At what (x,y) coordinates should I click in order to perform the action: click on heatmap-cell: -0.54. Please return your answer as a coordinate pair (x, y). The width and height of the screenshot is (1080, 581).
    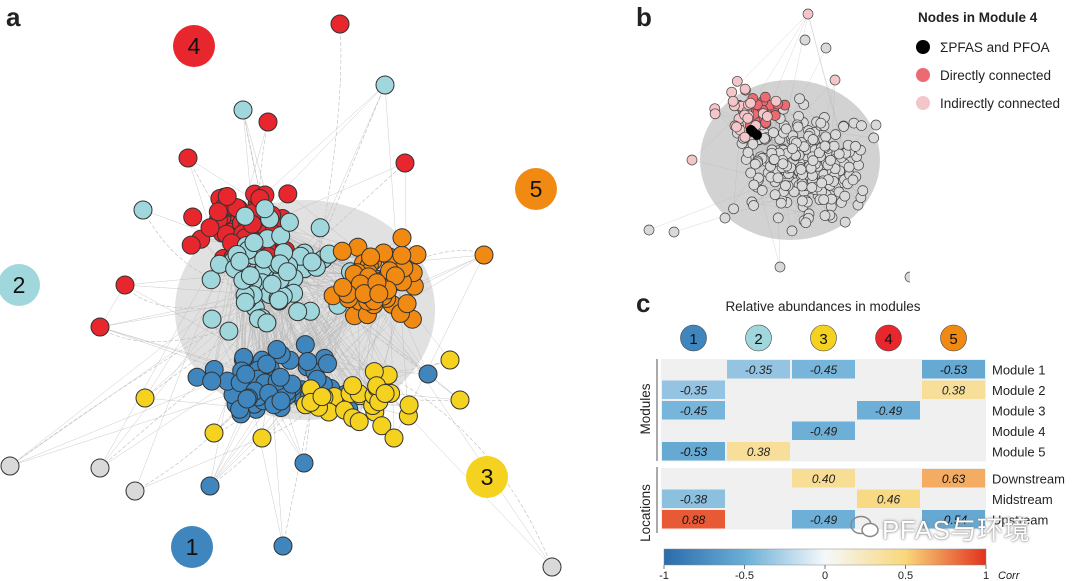
    Looking at the image, I should click on (953, 519).